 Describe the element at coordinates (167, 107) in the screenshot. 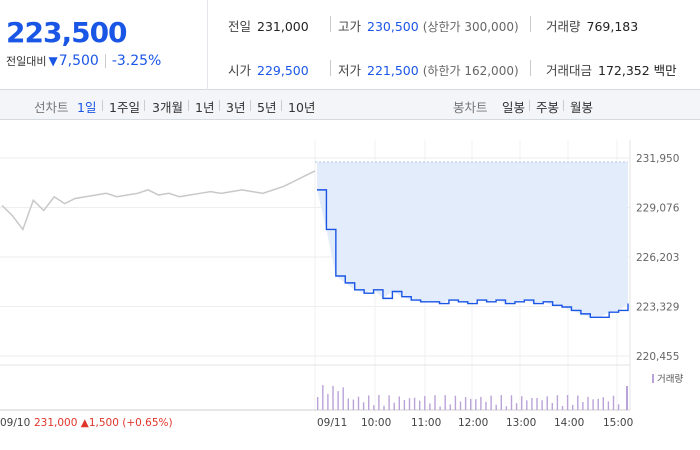

I see `period-3m: 3개월` at that location.